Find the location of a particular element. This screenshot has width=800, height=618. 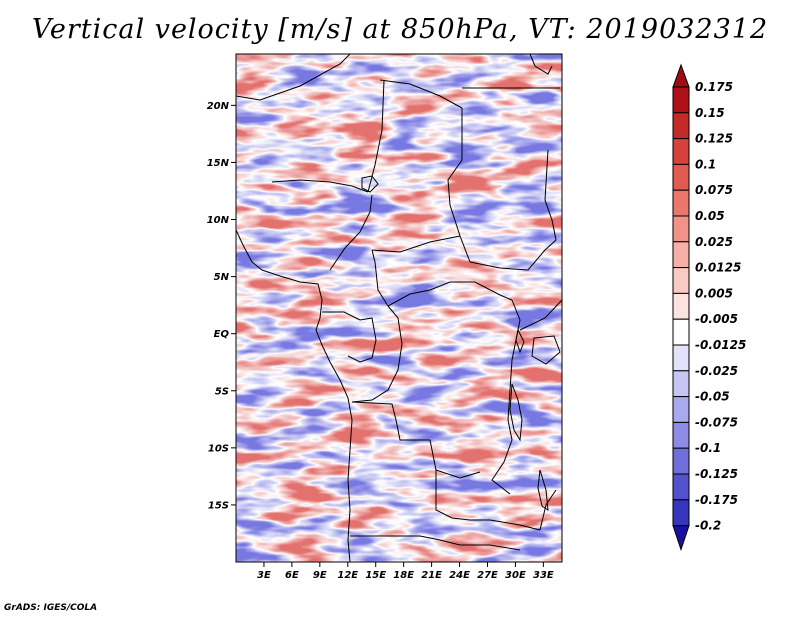

lat-tick-label: 15N is located at coordinates (218, 163).